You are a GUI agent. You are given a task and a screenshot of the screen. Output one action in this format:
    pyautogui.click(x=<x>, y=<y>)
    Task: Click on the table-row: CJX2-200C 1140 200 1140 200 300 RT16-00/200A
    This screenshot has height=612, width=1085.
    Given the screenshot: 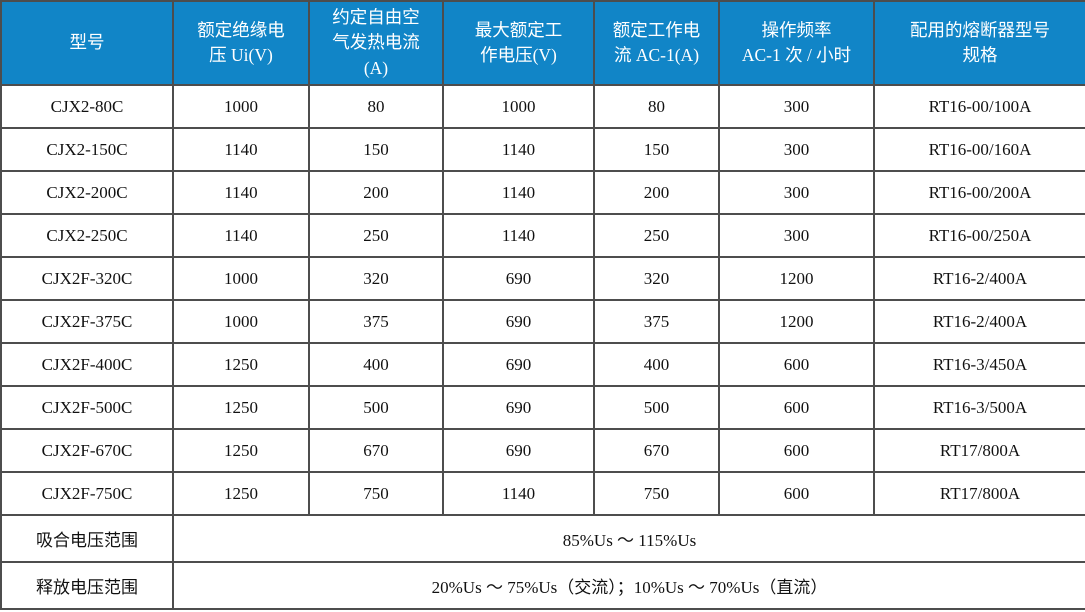 What is the action you would take?
    pyautogui.click(x=542, y=192)
    